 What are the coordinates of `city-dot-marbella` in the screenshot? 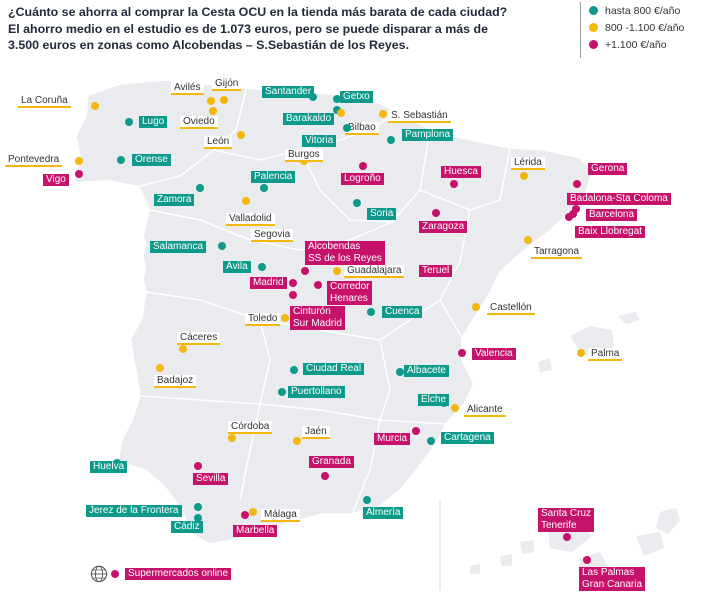 It's located at (245, 515).